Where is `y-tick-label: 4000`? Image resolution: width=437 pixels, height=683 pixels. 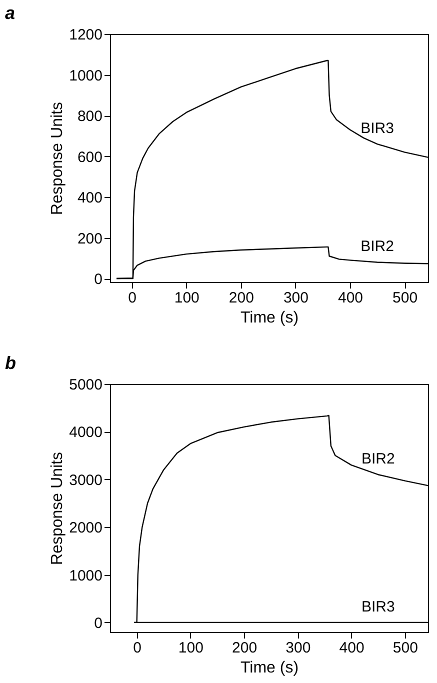
y-tick-label: 4000 is located at coordinates (85, 433).